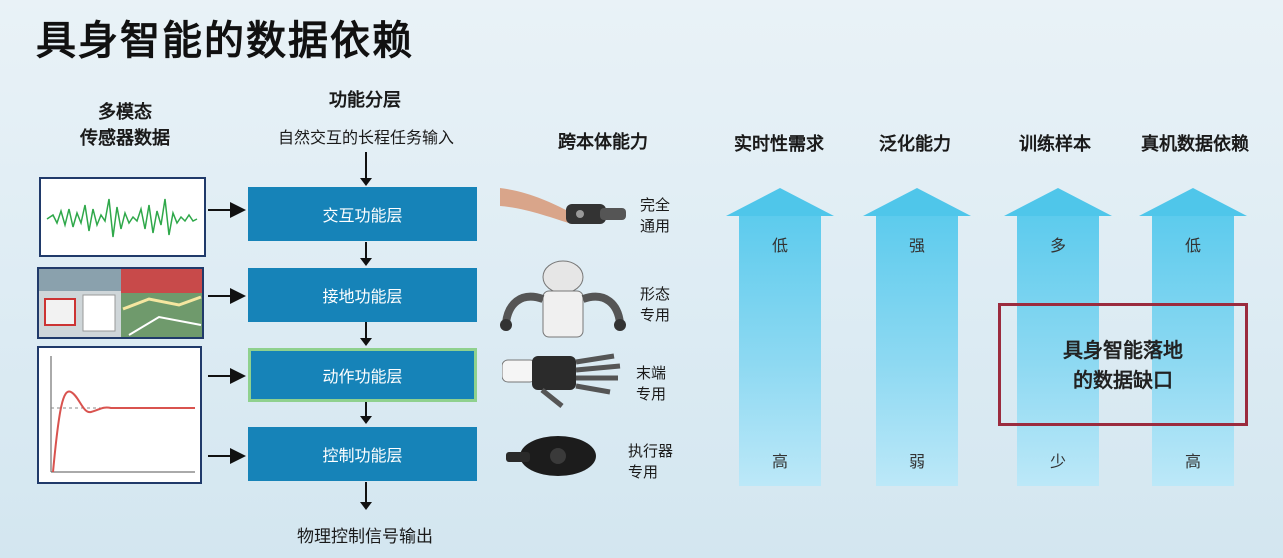 The image size is (1283, 558). Describe the element at coordinates (551, 456) in the screenshot. I see `actuator-image` at that location.